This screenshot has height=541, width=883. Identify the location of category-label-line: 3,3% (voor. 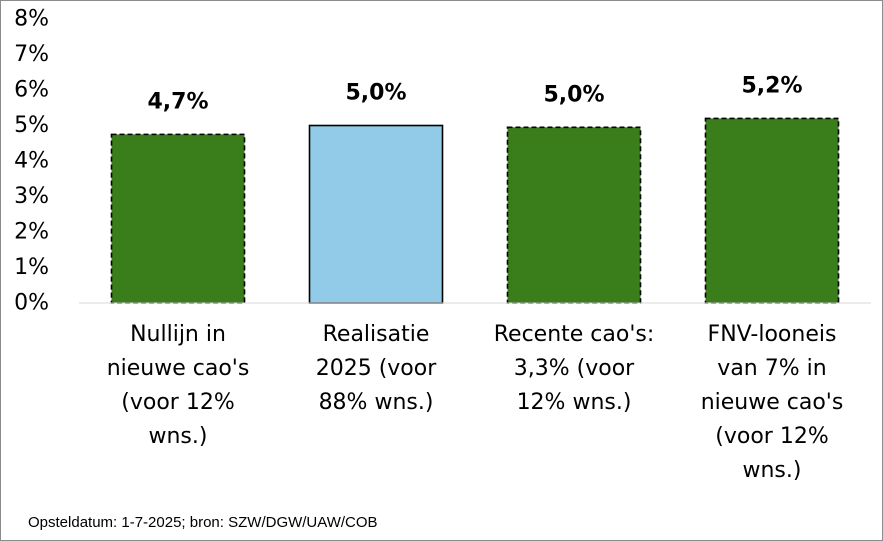
(574, 368).